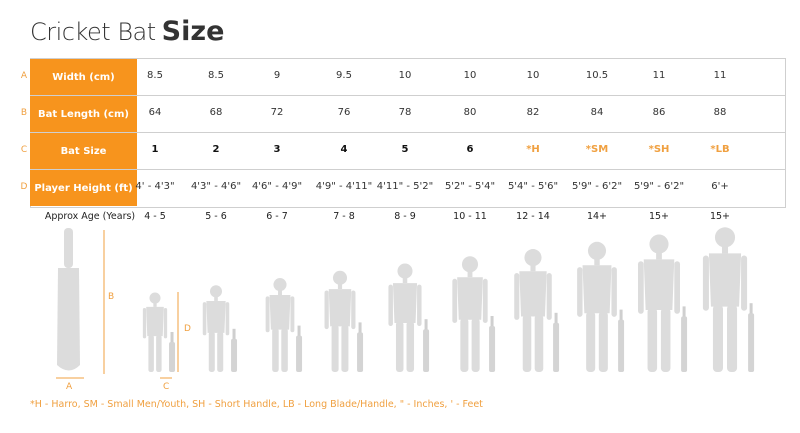 Image resolution: width=800 pixels, height=433 pixels. I want to click on dimension-label: C, so click(166, 387).